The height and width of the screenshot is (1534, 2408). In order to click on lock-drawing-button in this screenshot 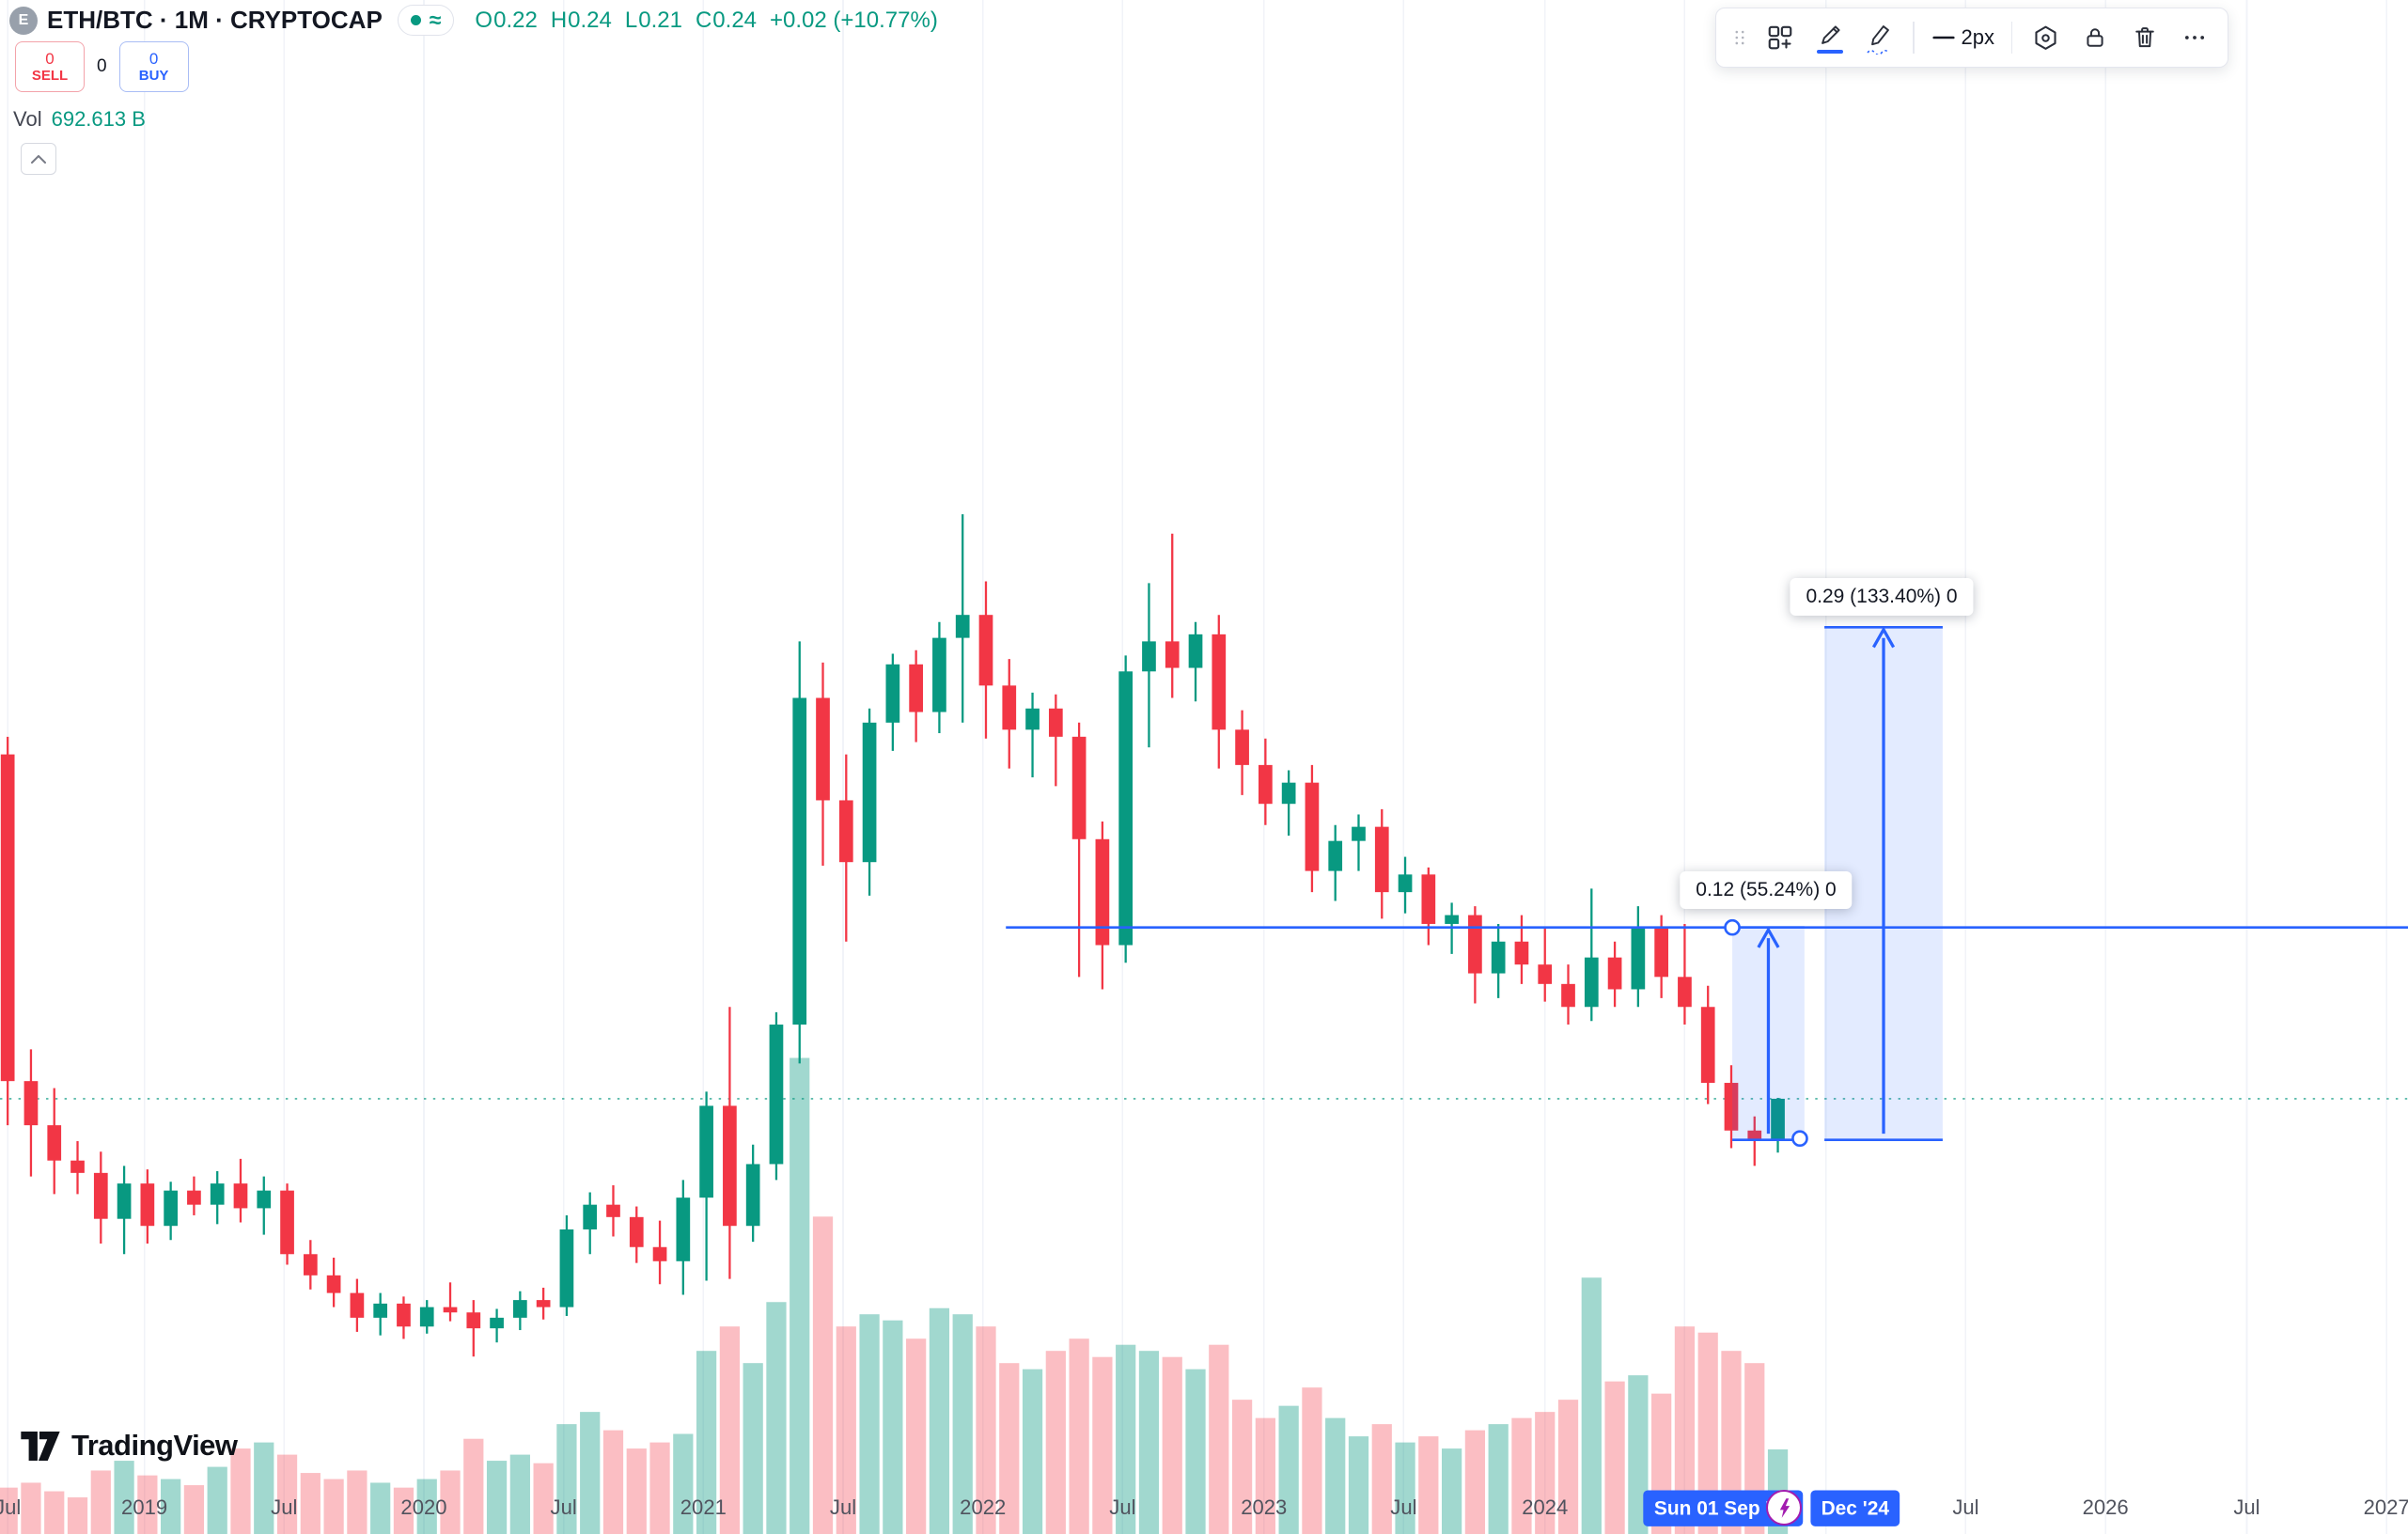, I will do `click(2095, 37)`.